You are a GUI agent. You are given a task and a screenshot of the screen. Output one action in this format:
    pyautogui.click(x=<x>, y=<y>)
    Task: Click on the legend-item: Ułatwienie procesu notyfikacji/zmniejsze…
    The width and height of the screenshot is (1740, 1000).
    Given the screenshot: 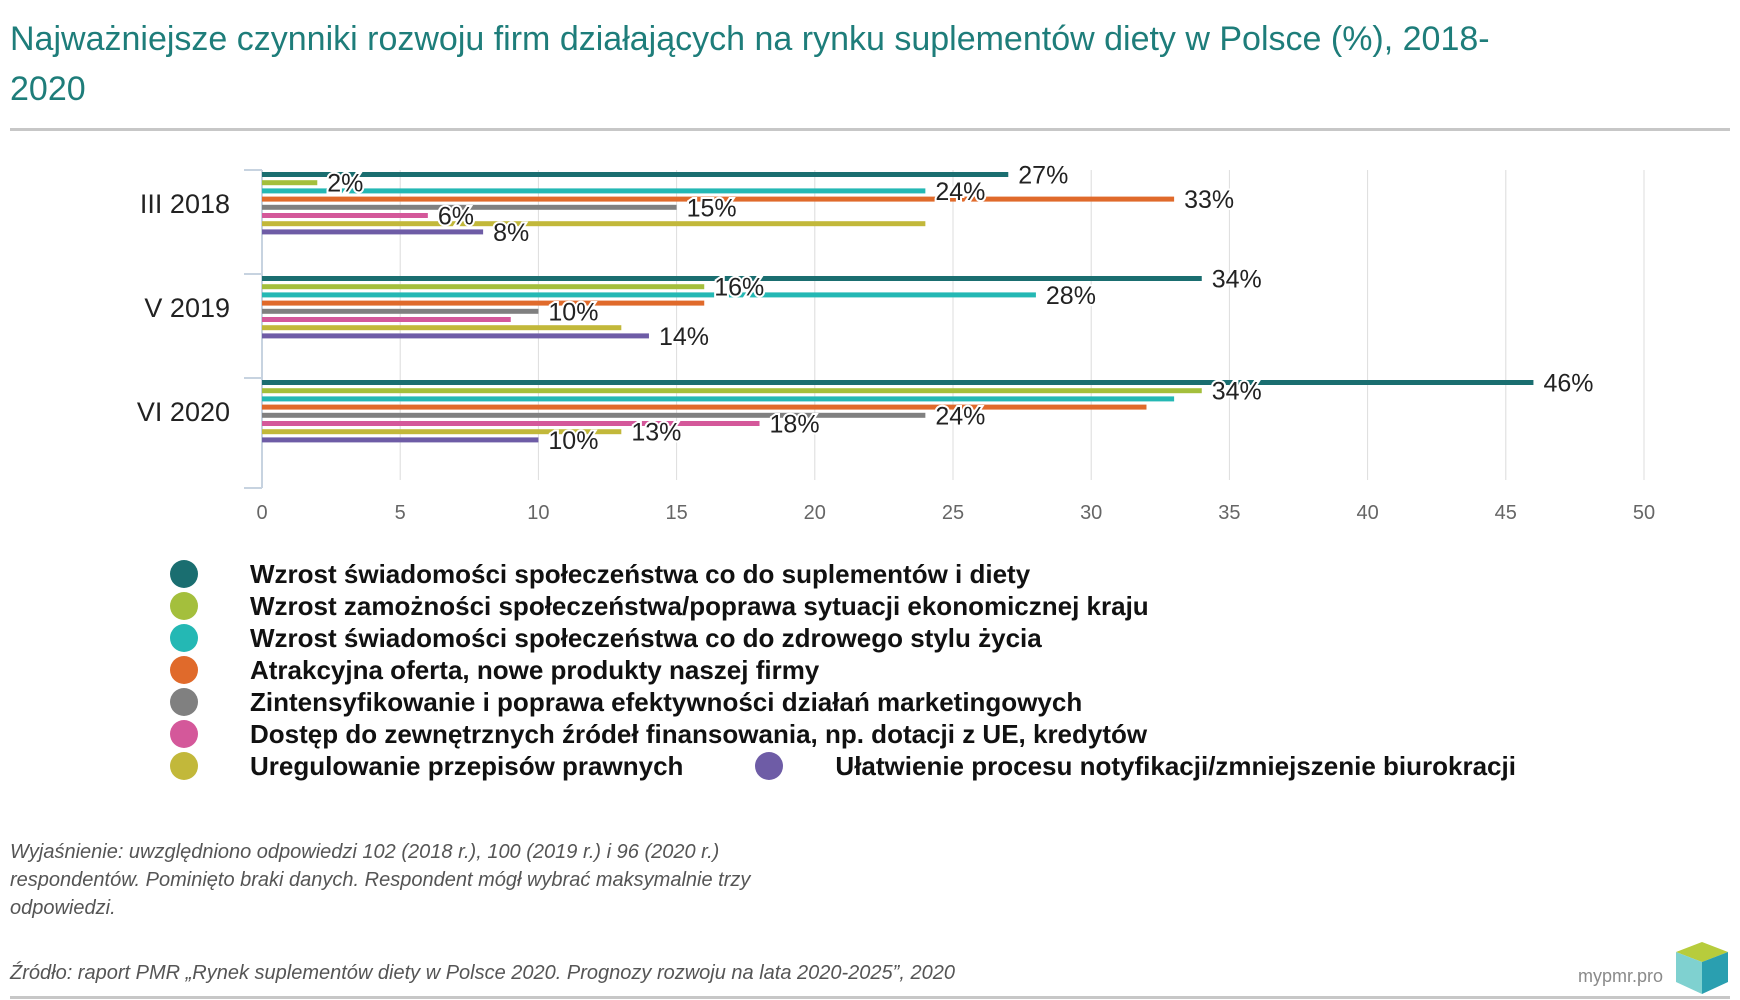 What is the action you would take?
    pyautogui.click(x=1135, y=766)
    